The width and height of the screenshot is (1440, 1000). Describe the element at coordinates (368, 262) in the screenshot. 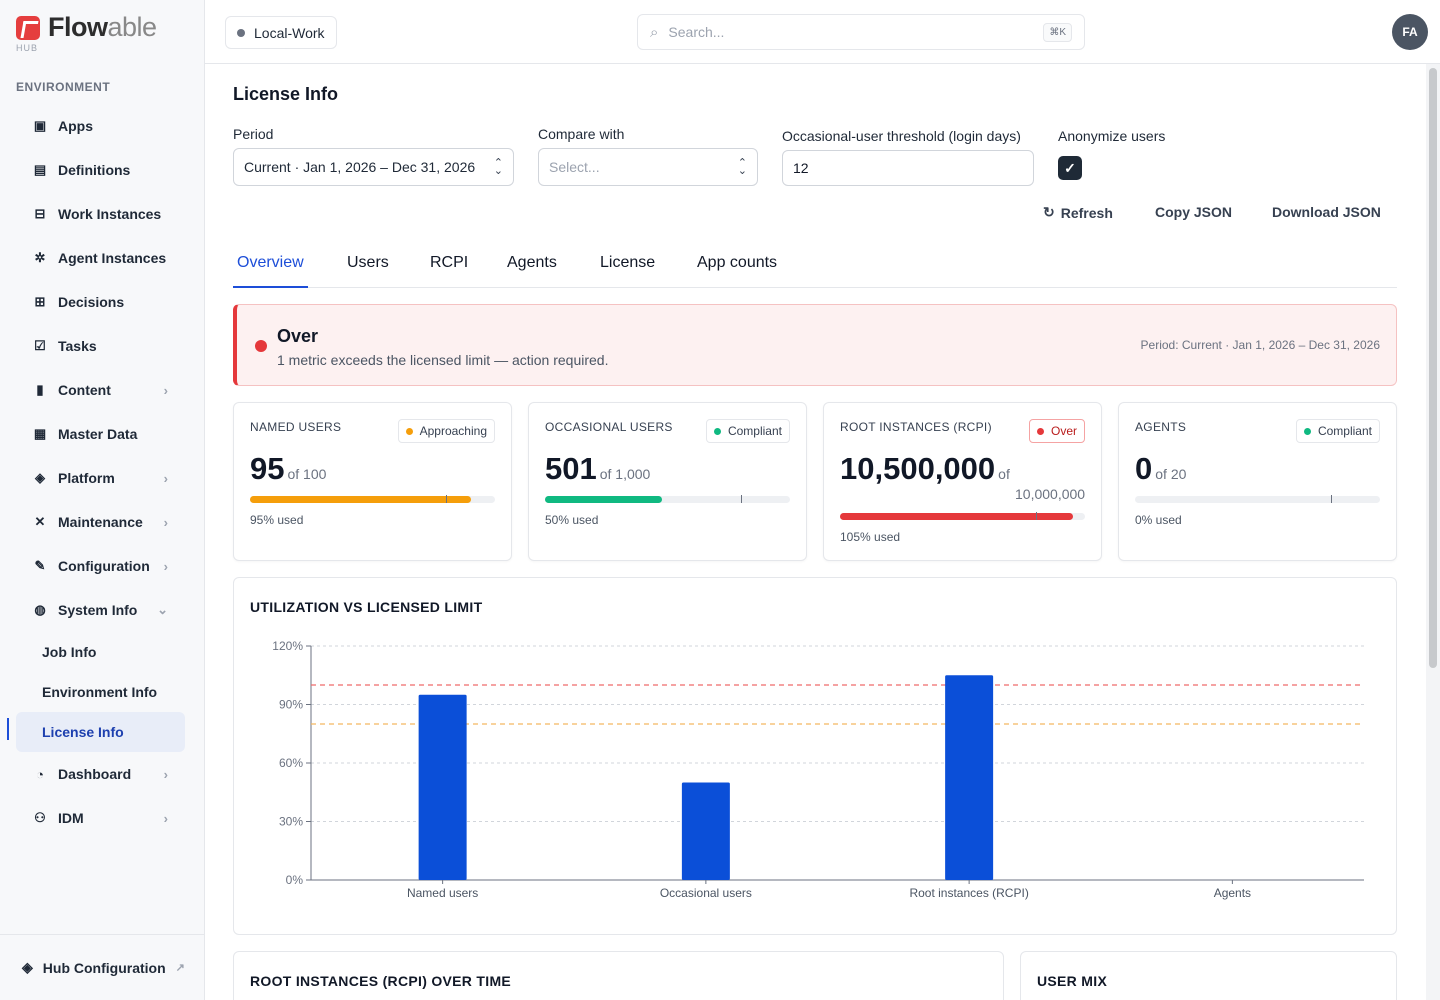

I see `tab-users: Users` at that location.